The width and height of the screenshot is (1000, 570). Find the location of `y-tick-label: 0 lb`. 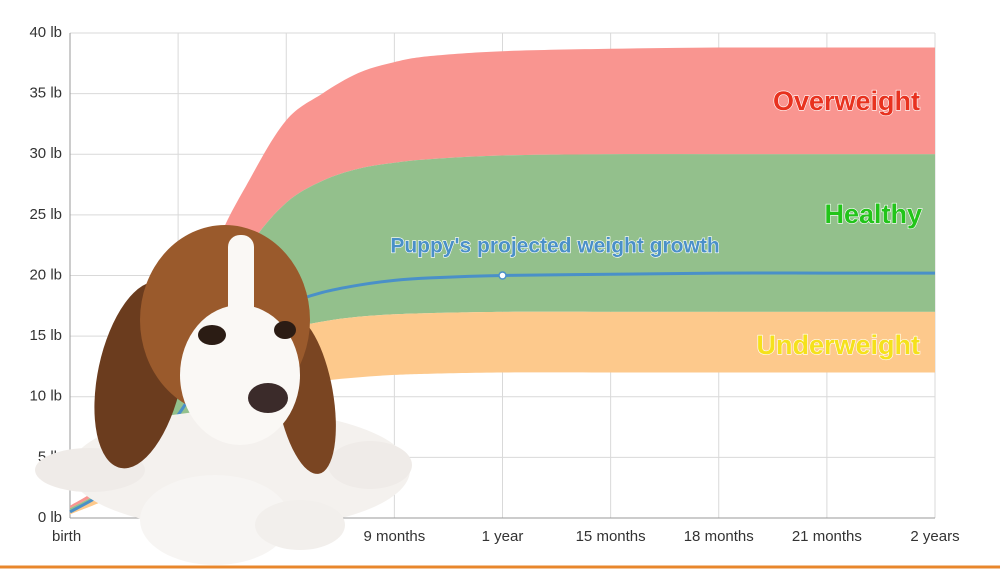

y-tick-label: 0 lb is located at coordinates (50, 517).